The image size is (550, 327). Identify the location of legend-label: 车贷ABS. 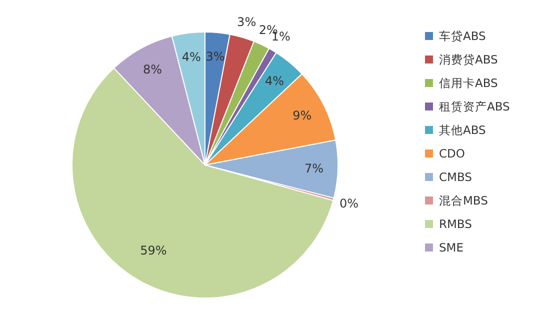
(462, 36).